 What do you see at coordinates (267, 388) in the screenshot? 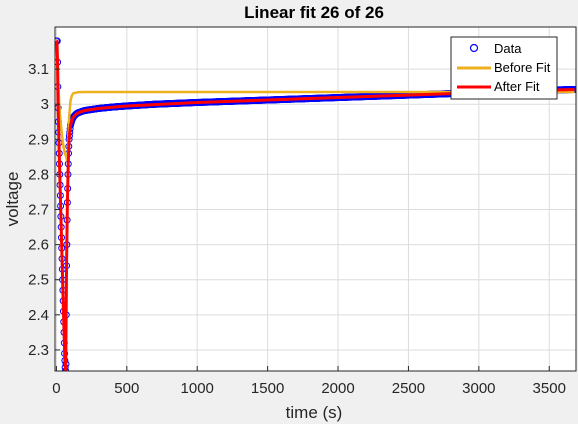
I see `x-tick-label: 1500` at bounding box center [267, 388].